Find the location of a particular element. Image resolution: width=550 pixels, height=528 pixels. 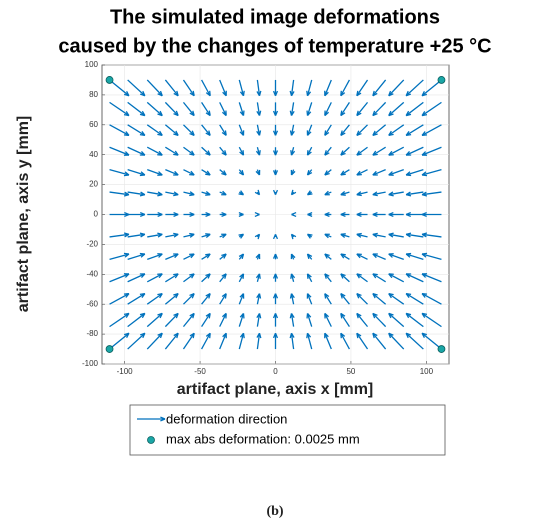

y-tick-label: -40 is located at coordinates (92, 273).